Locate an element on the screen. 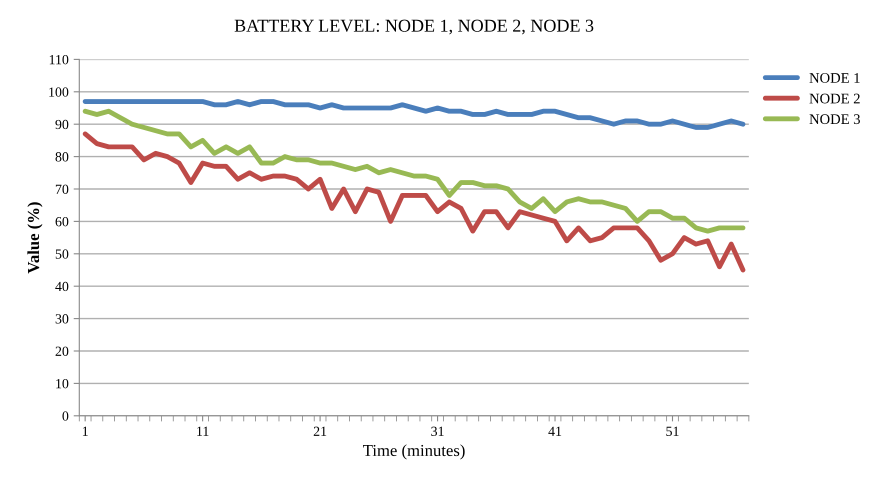 Image resolution: width=881 pixels, height=495 pixels. y-tick-label: 70 is located at coordinates (62, 189).